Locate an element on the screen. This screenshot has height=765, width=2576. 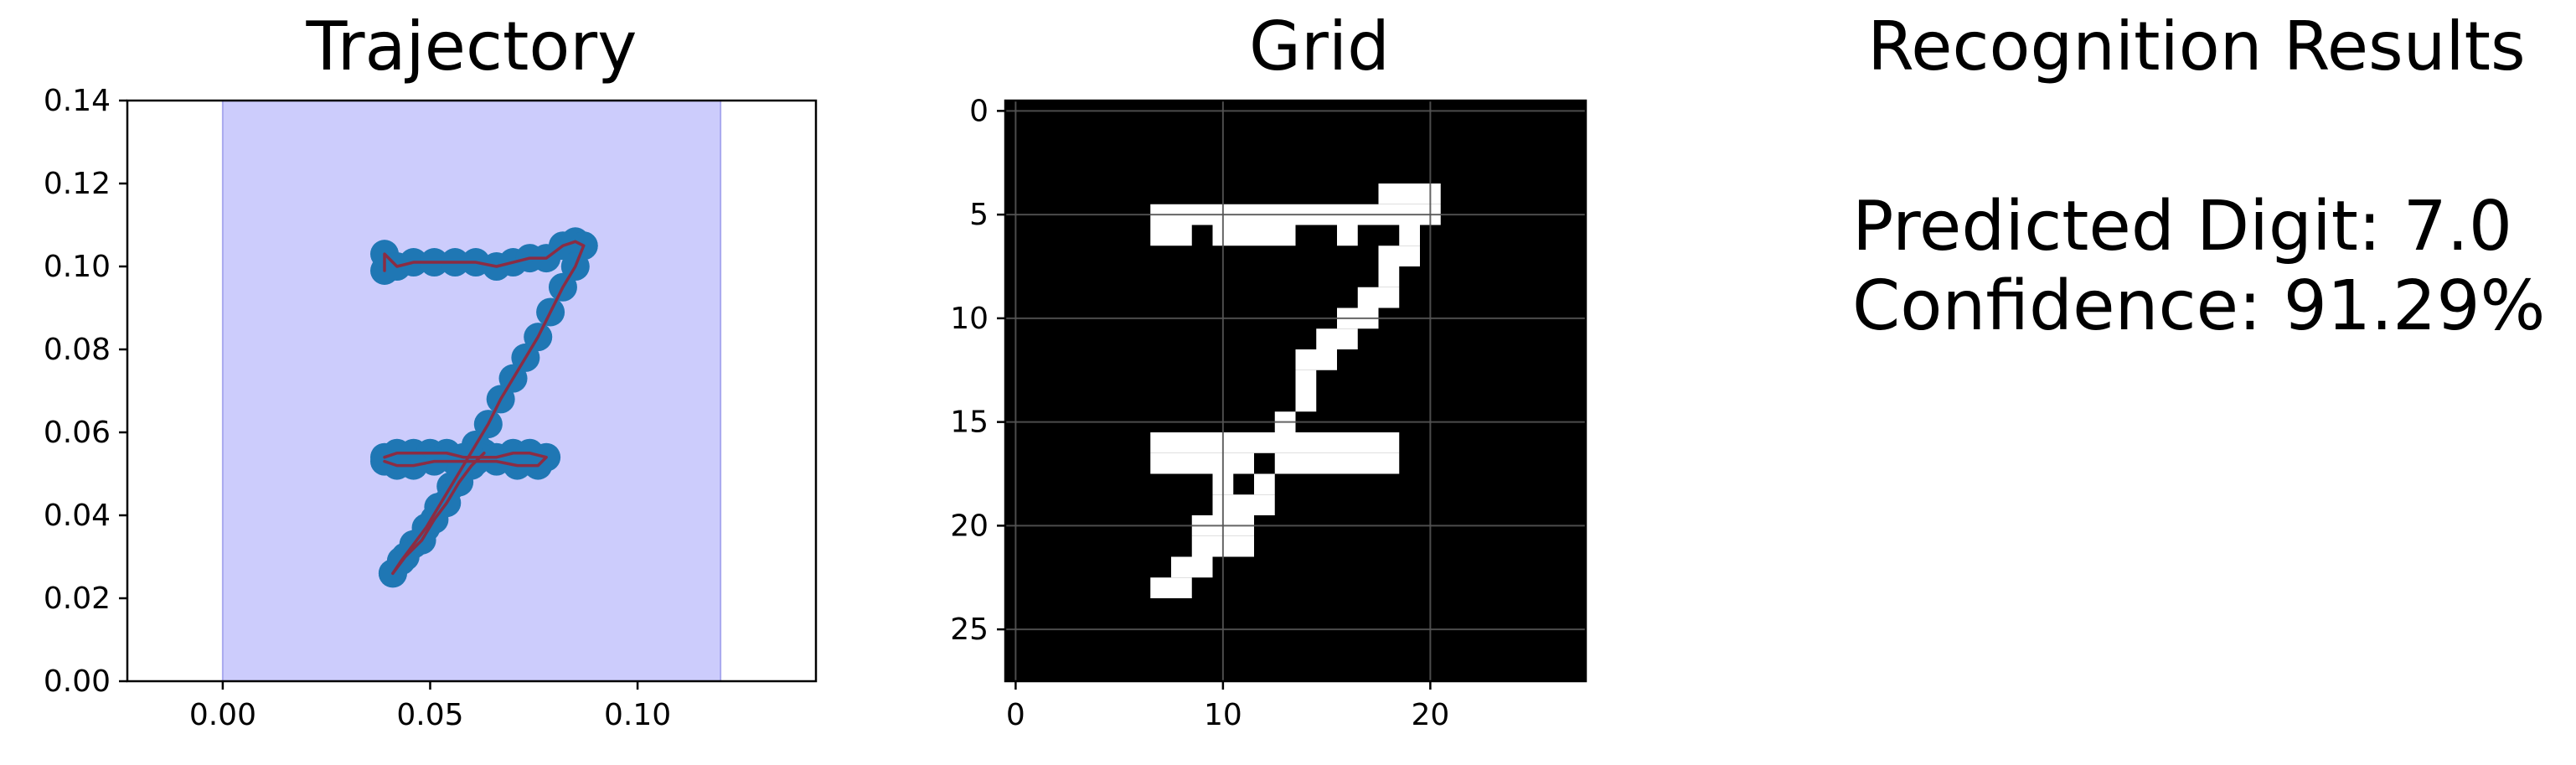
trajectory-shaded-span is located at coordinates (471, 391).